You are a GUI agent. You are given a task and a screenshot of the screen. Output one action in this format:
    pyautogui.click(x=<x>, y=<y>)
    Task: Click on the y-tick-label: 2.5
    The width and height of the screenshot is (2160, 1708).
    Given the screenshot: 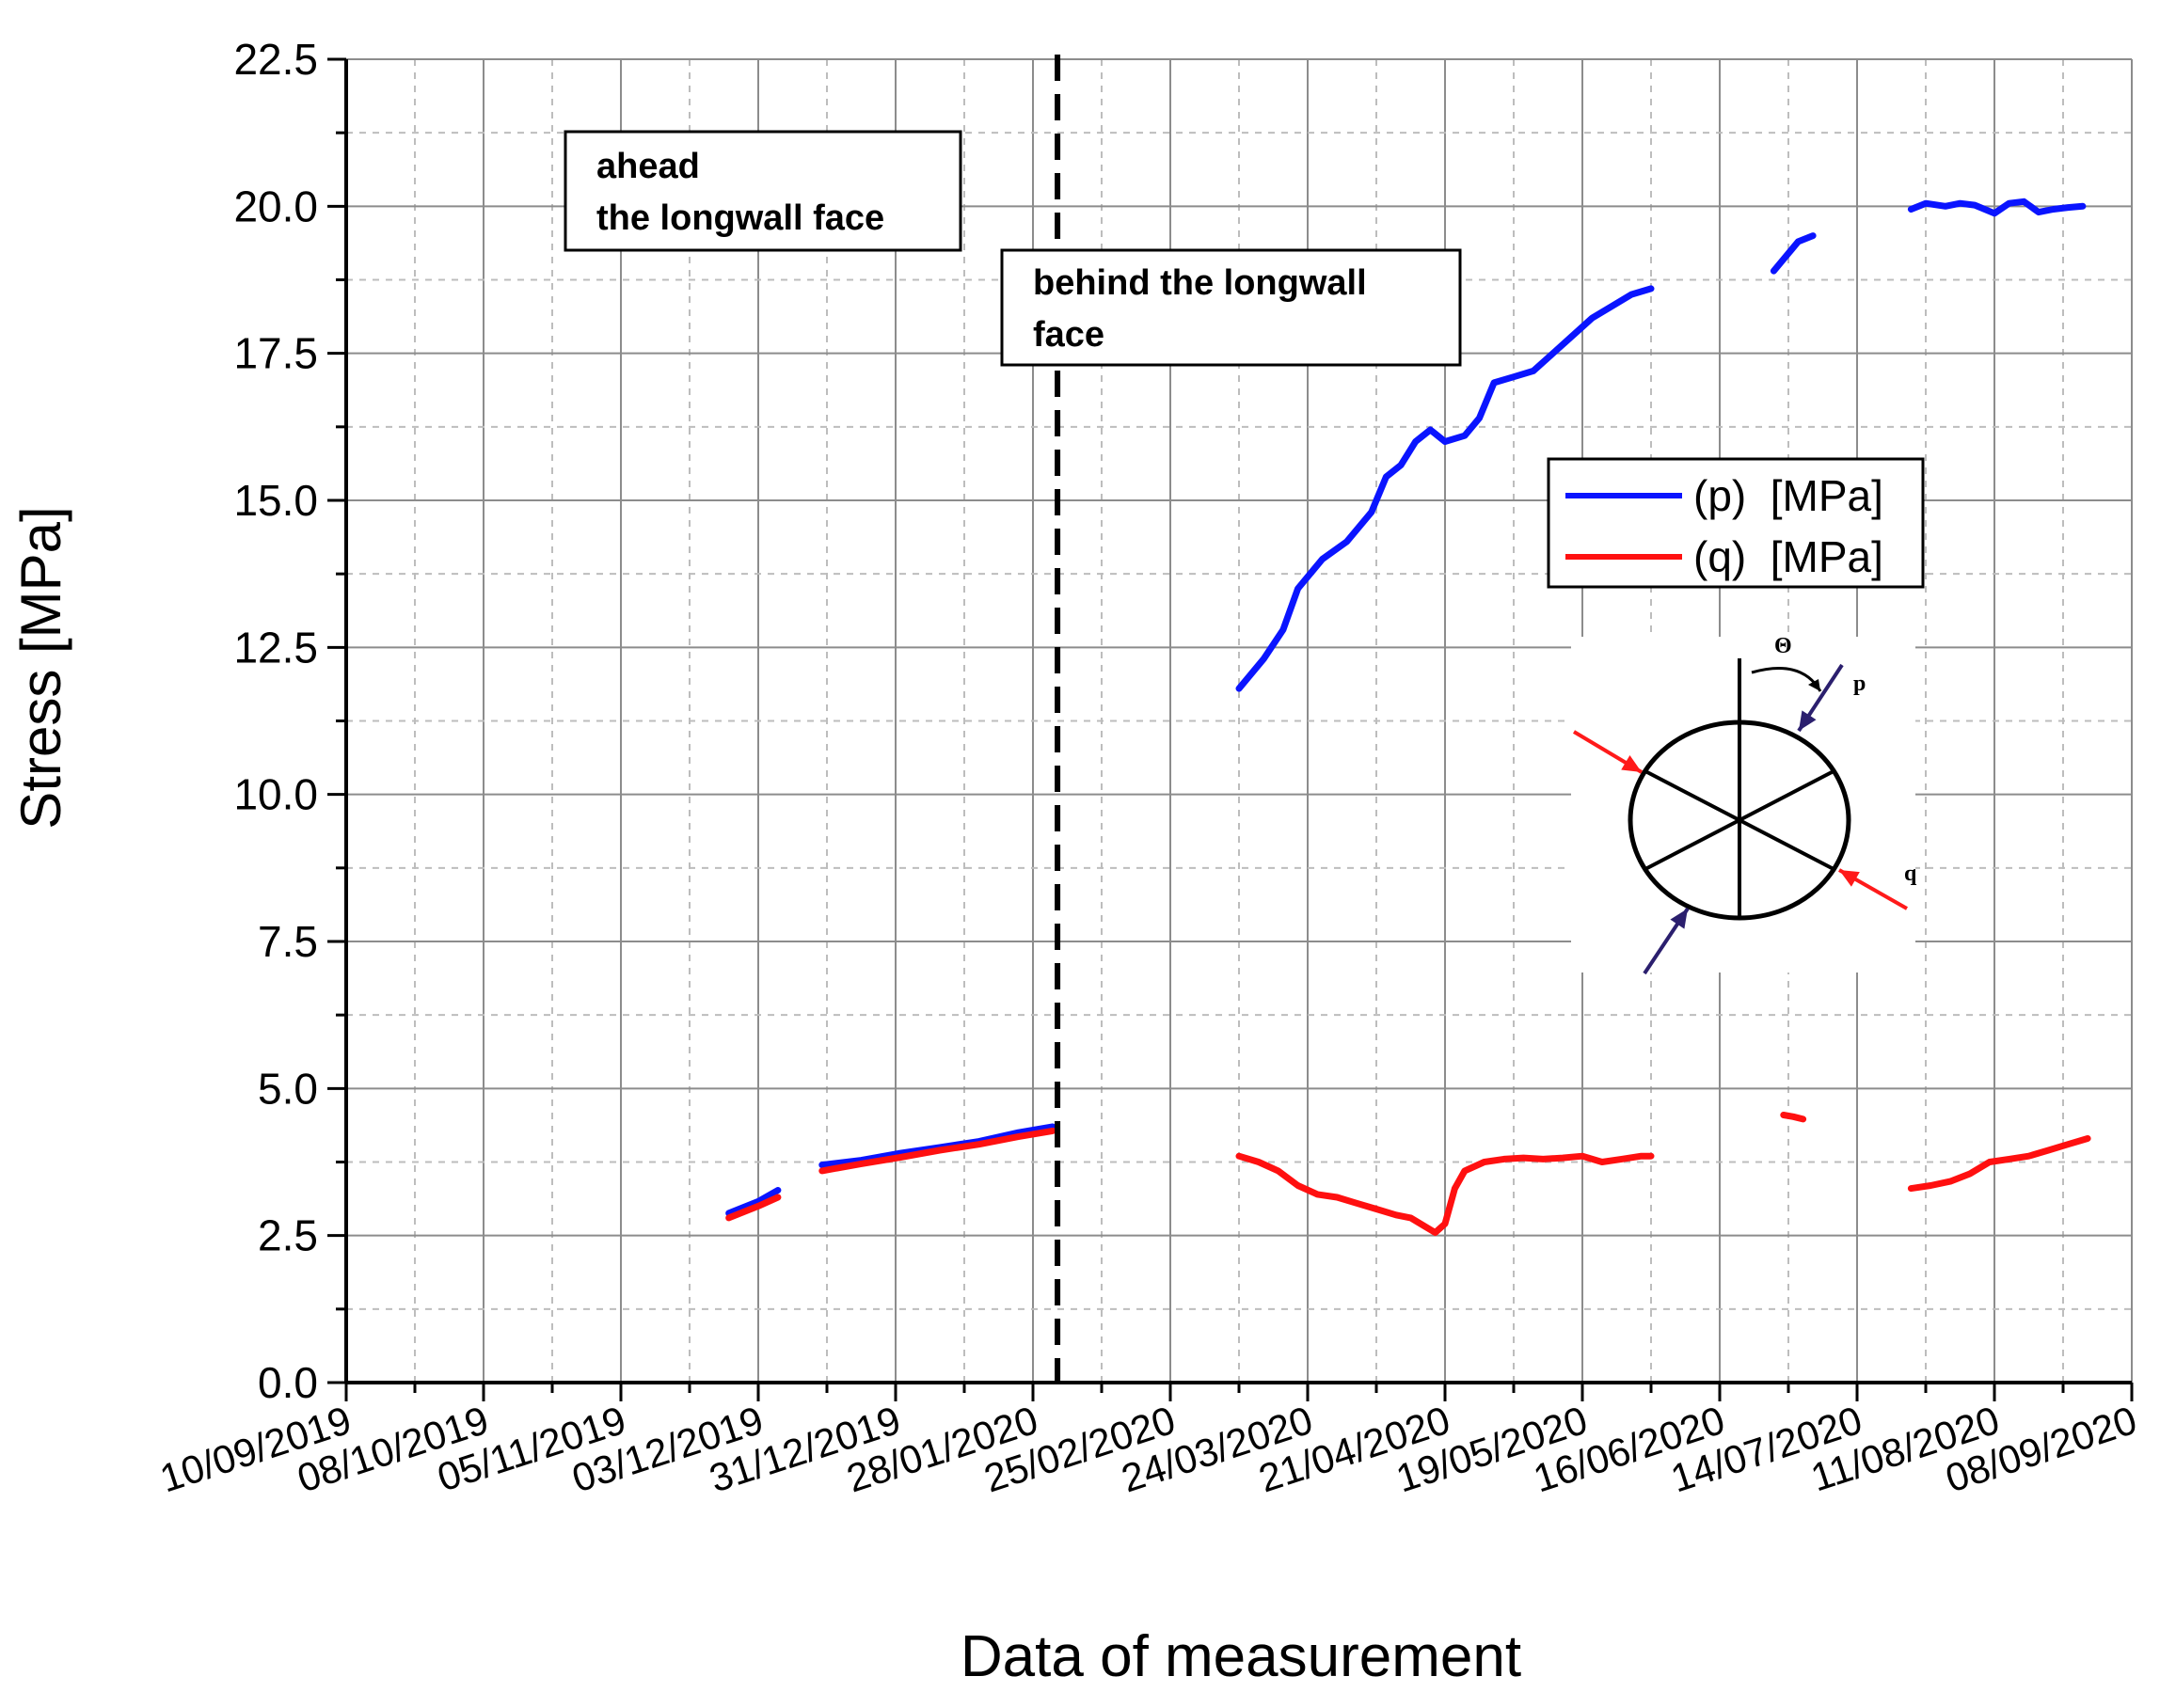 What is the action you would take?
    pyautogui.click(x=288, y=1235)
    